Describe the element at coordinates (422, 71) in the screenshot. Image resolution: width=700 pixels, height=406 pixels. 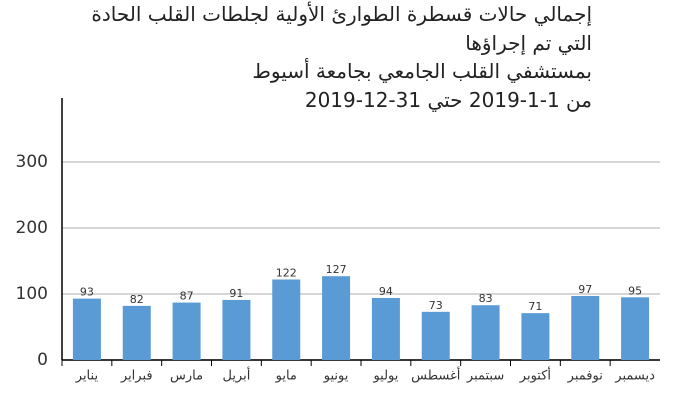
I see `title-line: بمستشفي القلب الجامعي بجامعة أسيوط` at that location.